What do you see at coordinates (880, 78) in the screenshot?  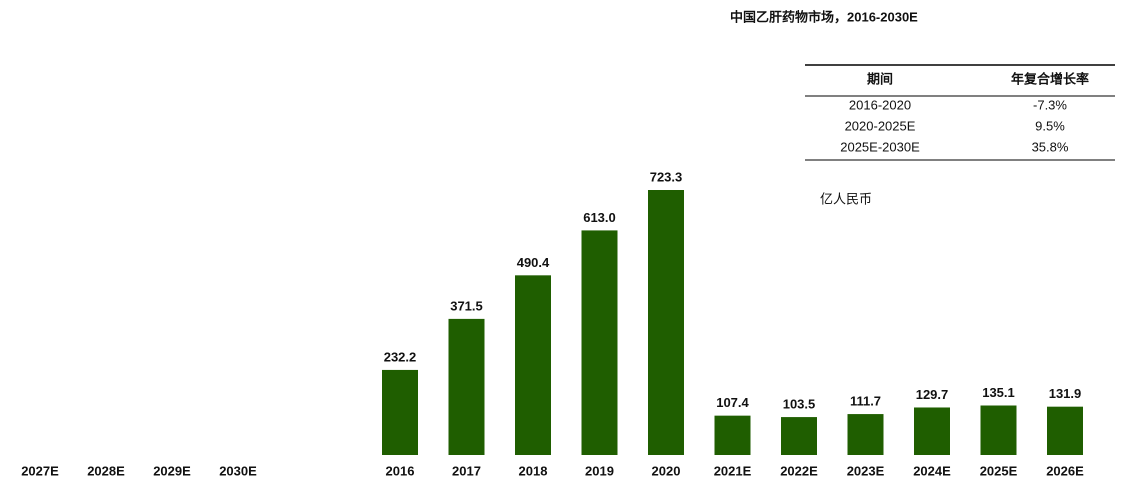 I see `table-header: 期间` at bounding box center [880, 78].